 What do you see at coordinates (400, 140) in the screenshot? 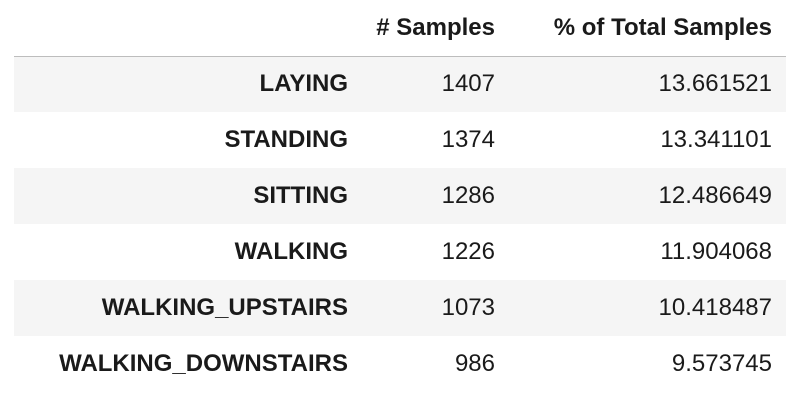
I see `table-row: STANDING 1374 13.341101` at bounding box center [400, 140].